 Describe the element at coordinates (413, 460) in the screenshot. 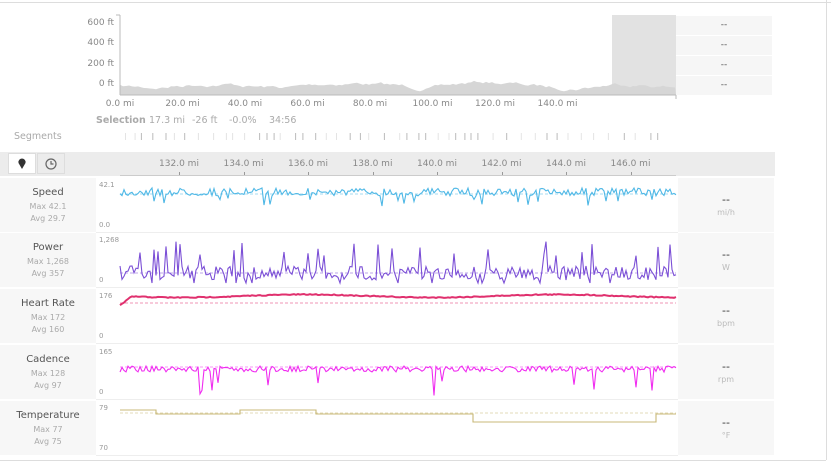

I see `bottom-border` at that location.